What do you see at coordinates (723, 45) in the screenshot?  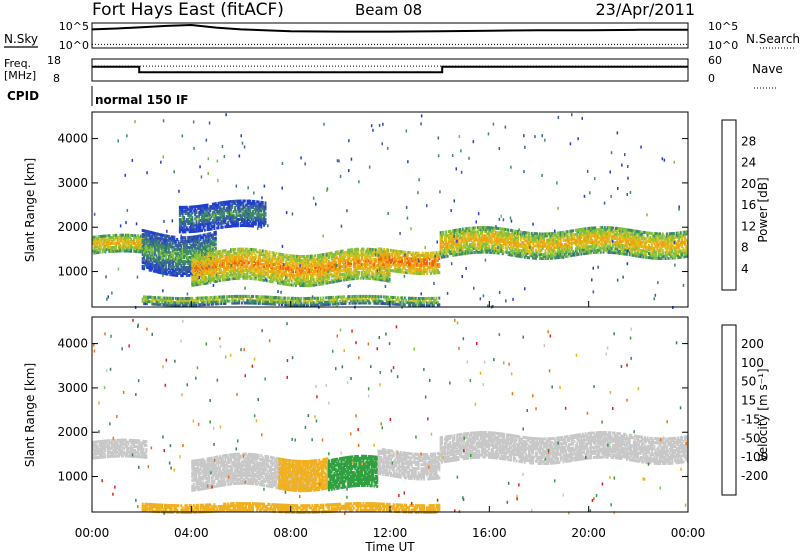 I see `noise-right-tick-bottom: 10^0` at bounding box center [723, 45].